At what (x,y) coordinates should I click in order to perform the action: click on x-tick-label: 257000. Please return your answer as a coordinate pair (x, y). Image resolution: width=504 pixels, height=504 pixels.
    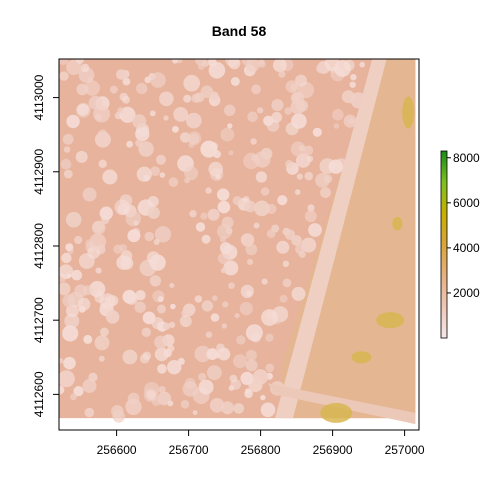
    Looking at the image, I should click on (405, 450).